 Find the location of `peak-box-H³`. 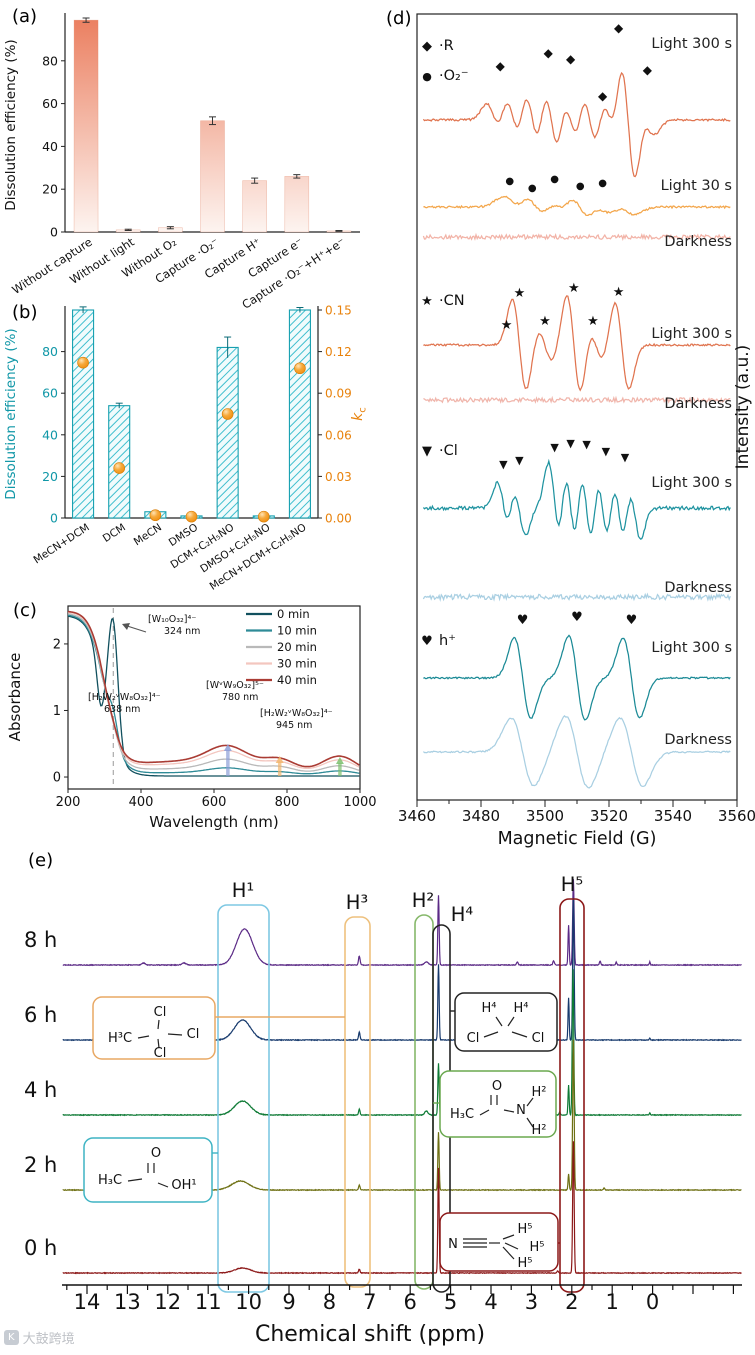

peak-box-H³ is located at coordinates (357, 1102).